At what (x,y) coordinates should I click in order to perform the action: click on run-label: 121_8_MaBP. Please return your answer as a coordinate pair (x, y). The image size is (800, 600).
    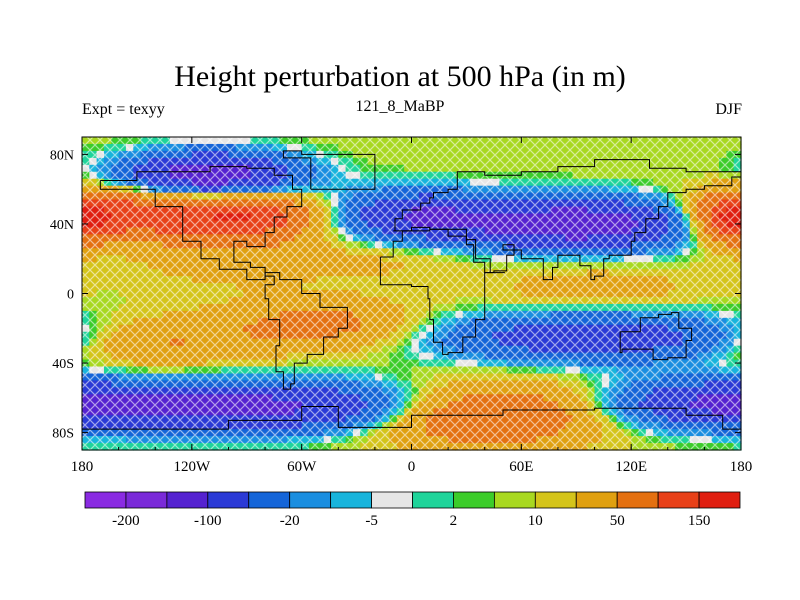
    Looking at the image, I should click on (400, 106).